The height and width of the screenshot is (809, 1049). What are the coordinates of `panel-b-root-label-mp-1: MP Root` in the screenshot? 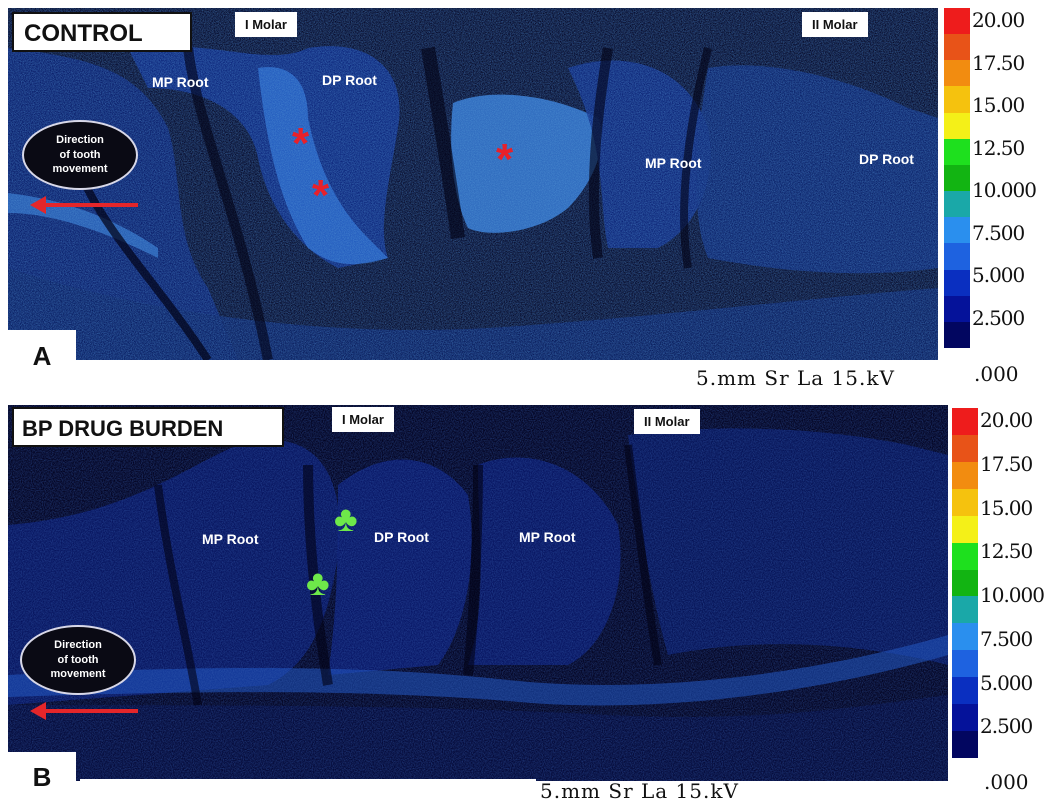 It's located at (230, 539).